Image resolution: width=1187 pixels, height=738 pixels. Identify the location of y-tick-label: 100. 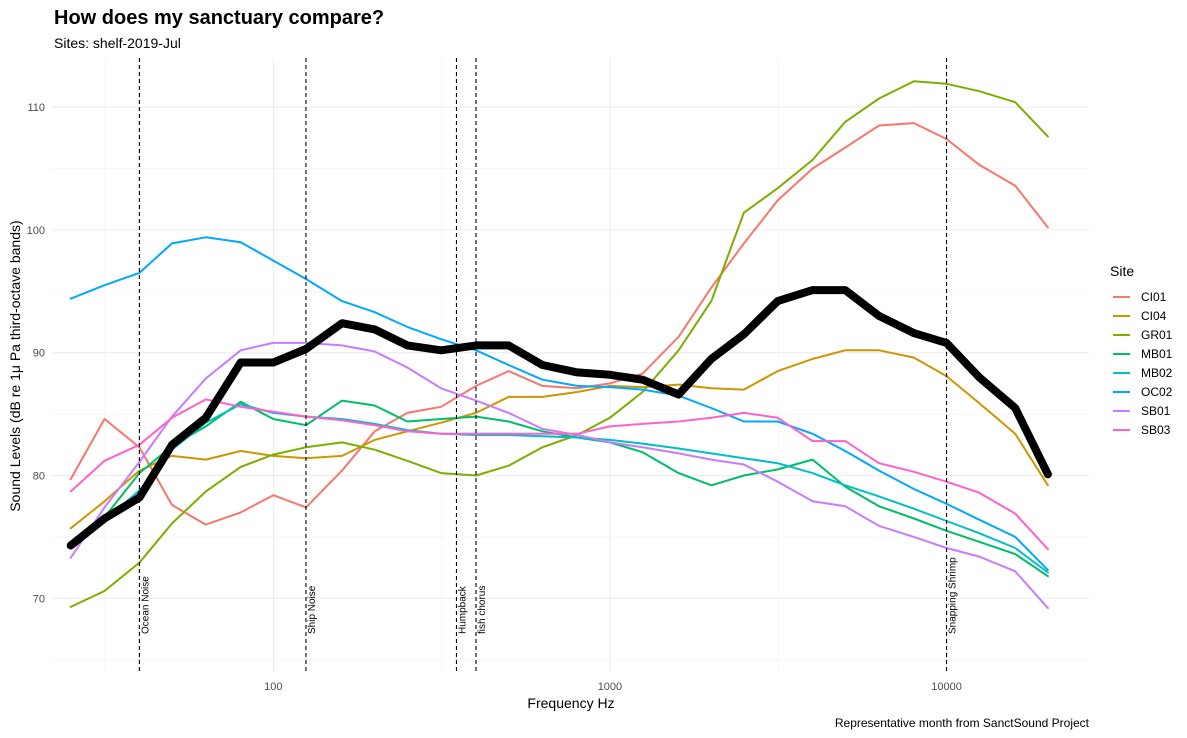
(36, 231).